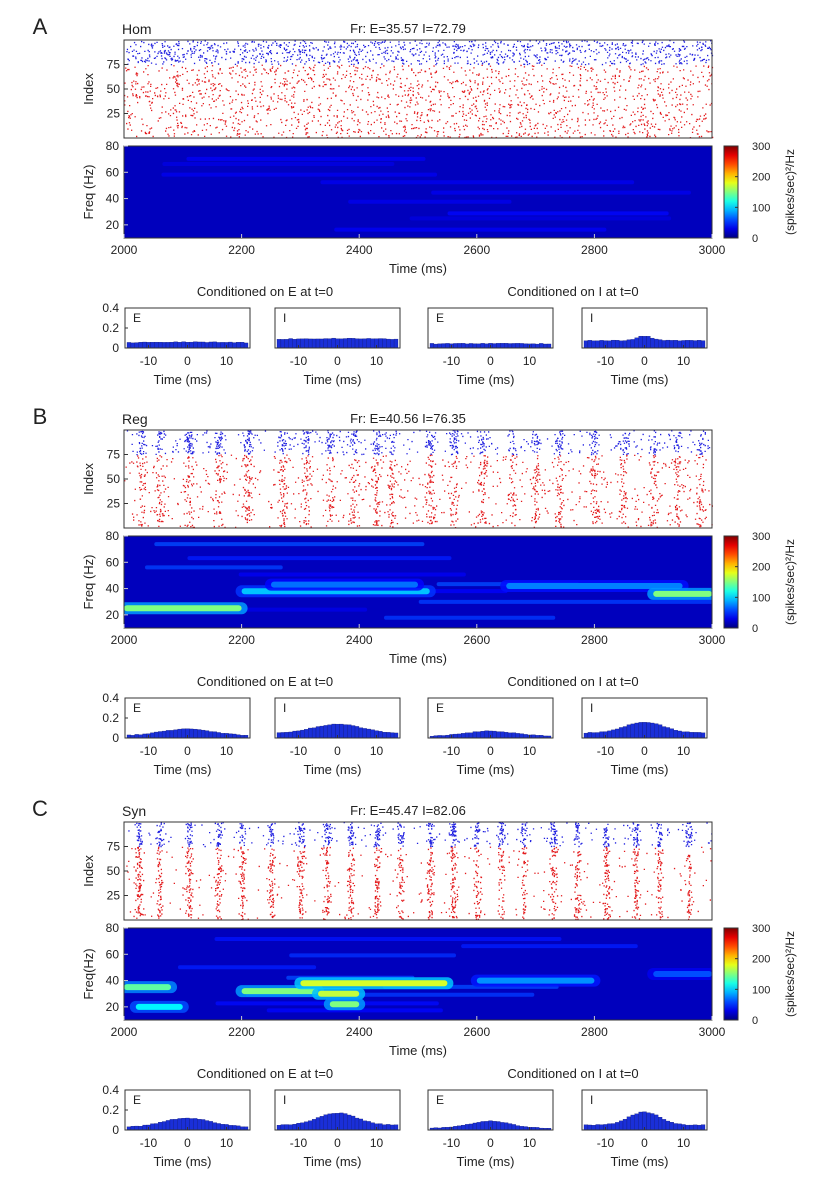 The height and width of the screenshot is (1177, 817). What do you see at coordinates (337, 1129) in the screenshot?
I see `correlogram-i: I -10 0 10 Time (ms)` at bounding box center [337, 1129].